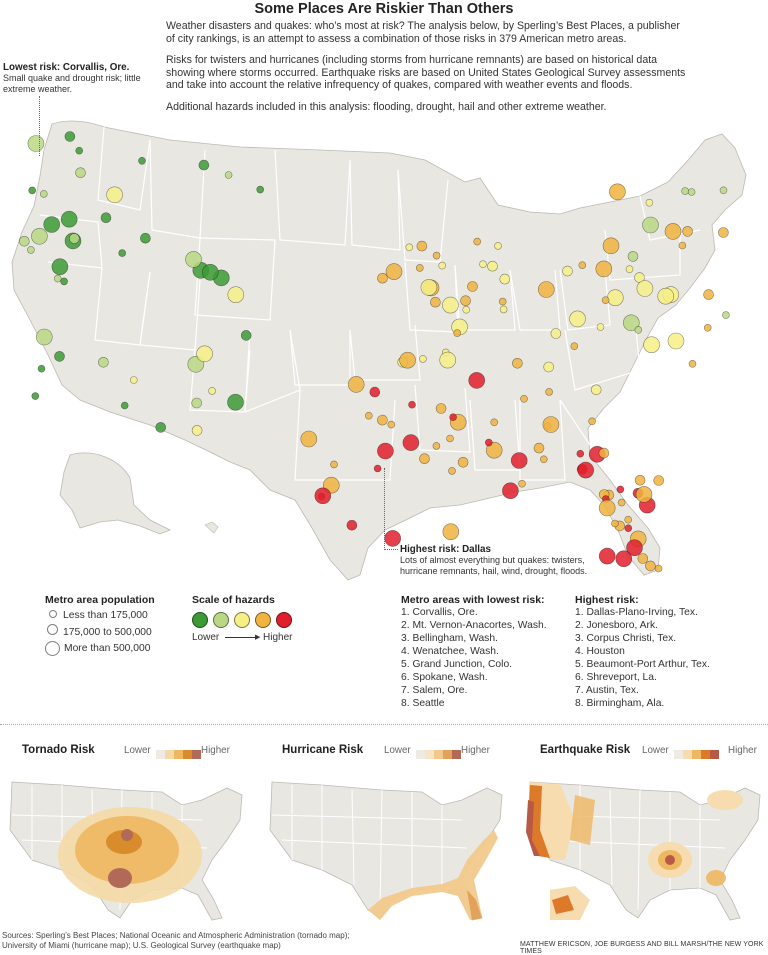  I want to click on lowest-risk-item: 8. Seattle, so click(423, 703).